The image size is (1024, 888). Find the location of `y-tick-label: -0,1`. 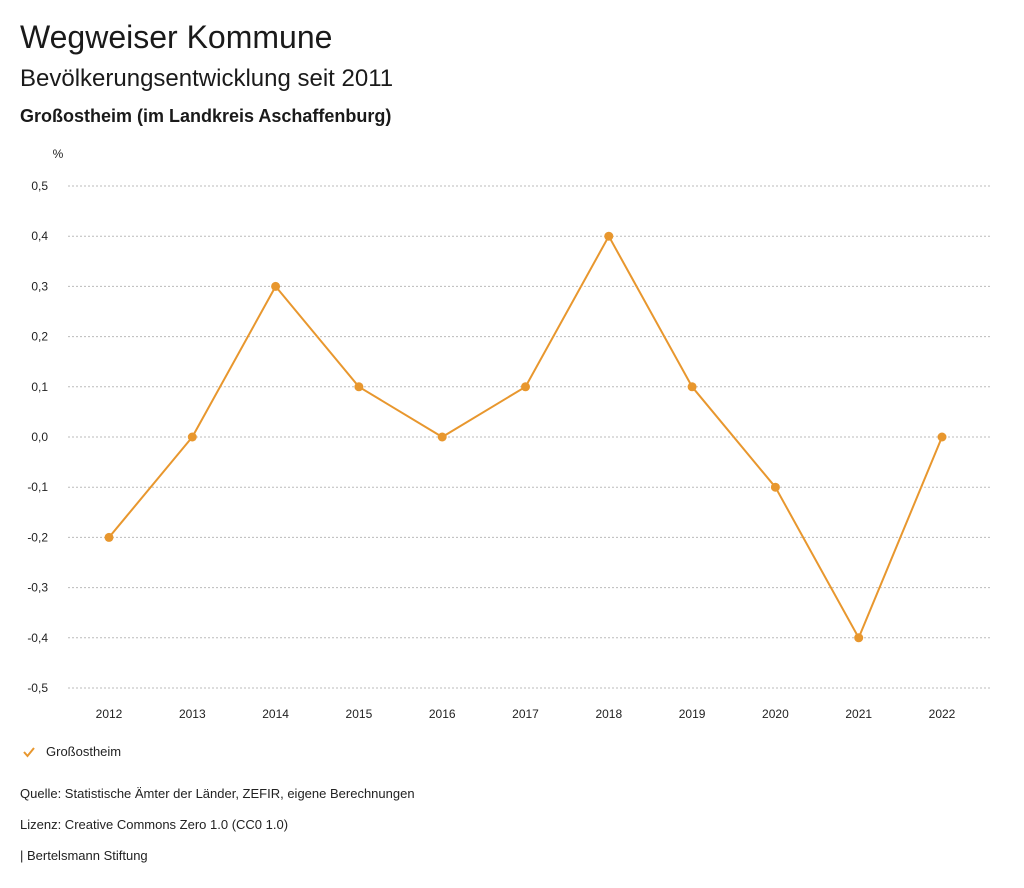

y-tick-label: -0,1 is located at coordinates (37, 487).